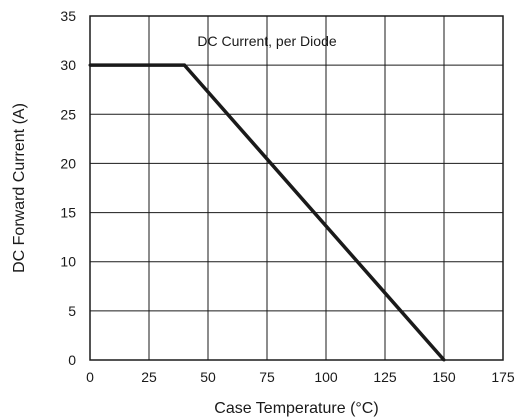 The width and height of the screenshot is (530, 419). Describe the element at coordinates (68, 114) in the screenshot. I see `y-tick-label: 25` at that location.